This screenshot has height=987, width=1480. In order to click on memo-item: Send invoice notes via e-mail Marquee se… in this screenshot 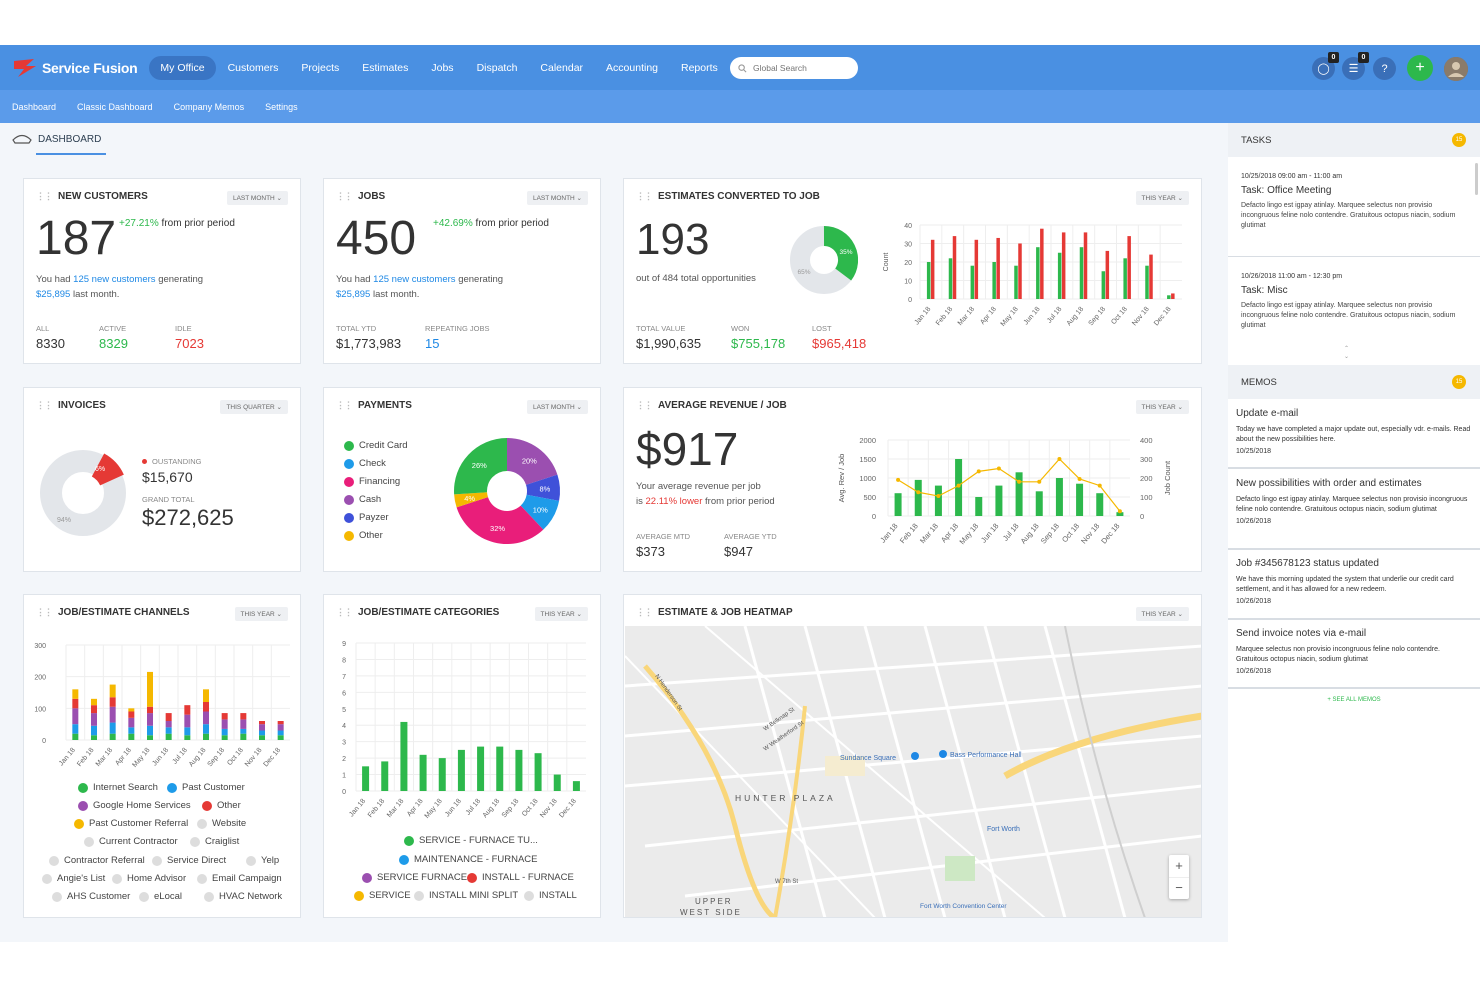, I will do `click(1354, 651)`.